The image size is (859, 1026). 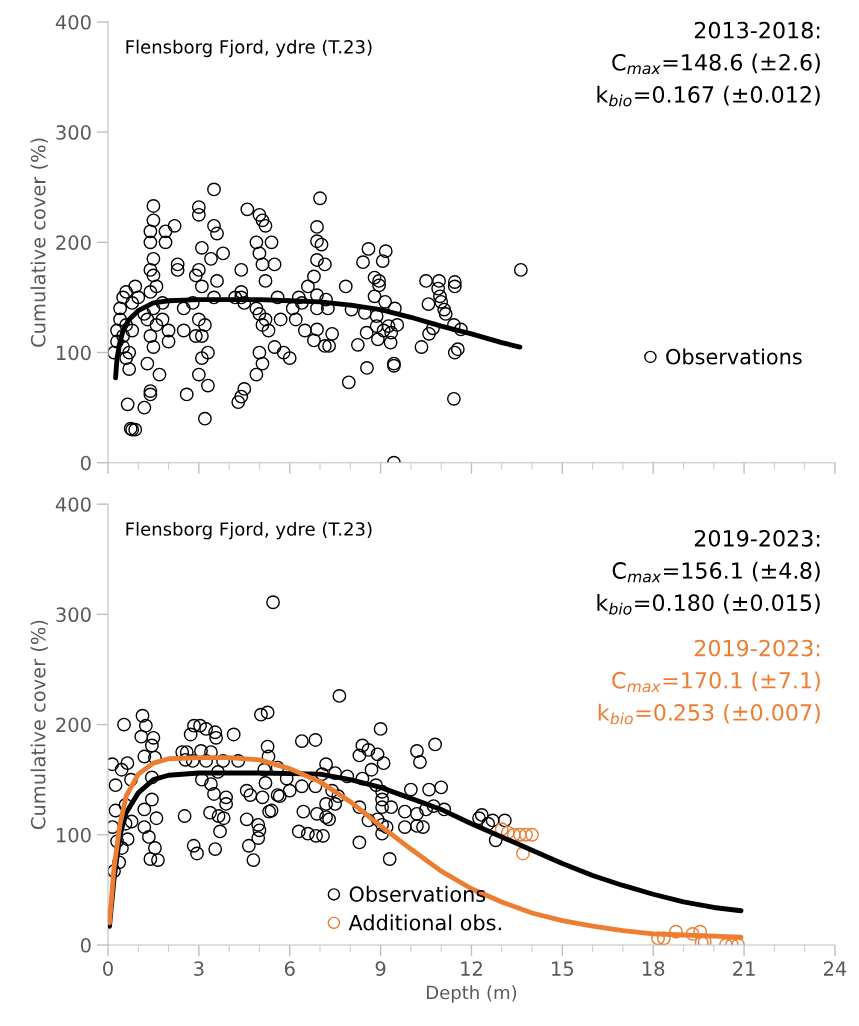 What do you see at coordinates (757, 30) in the screenshot?
I see `annotation: 2013-2018:` at bounding box center [757, 30].